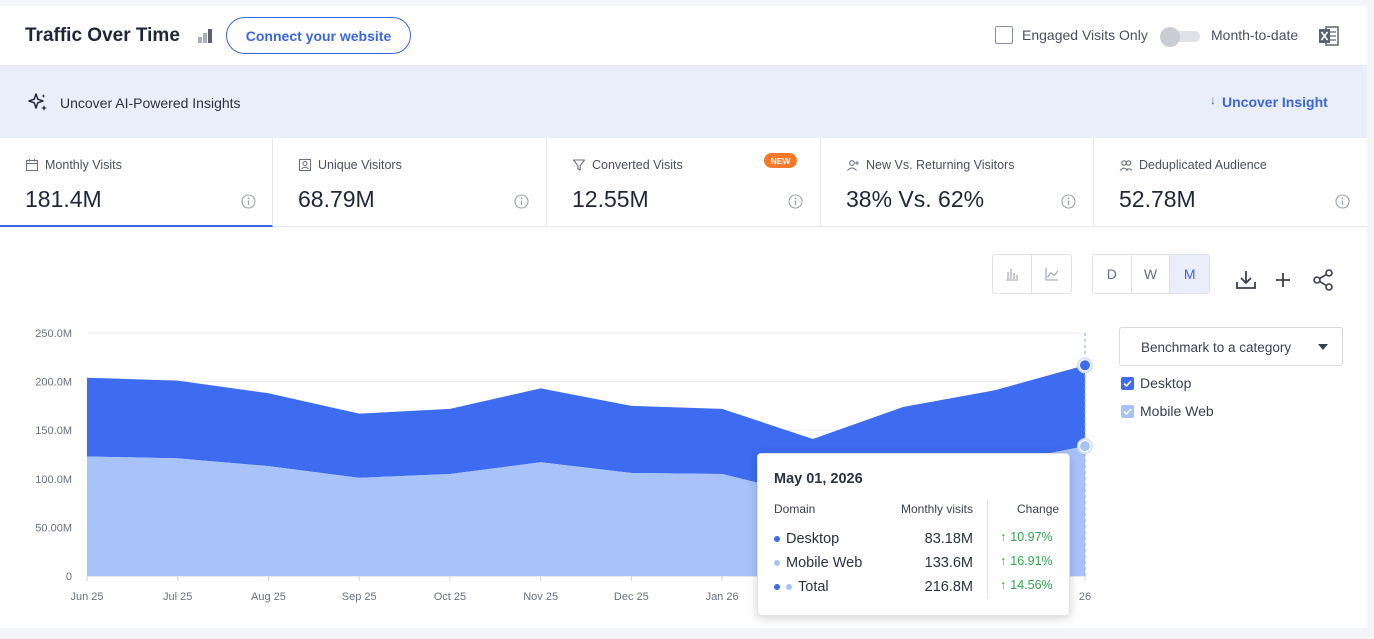 Image resolution: width=1374 pixels, height=639 pixels. What do you see at coordinates (1189, 274) in the screenshot?
I see `granularity-monthly-button: M` at bounding box center [1189, 274].